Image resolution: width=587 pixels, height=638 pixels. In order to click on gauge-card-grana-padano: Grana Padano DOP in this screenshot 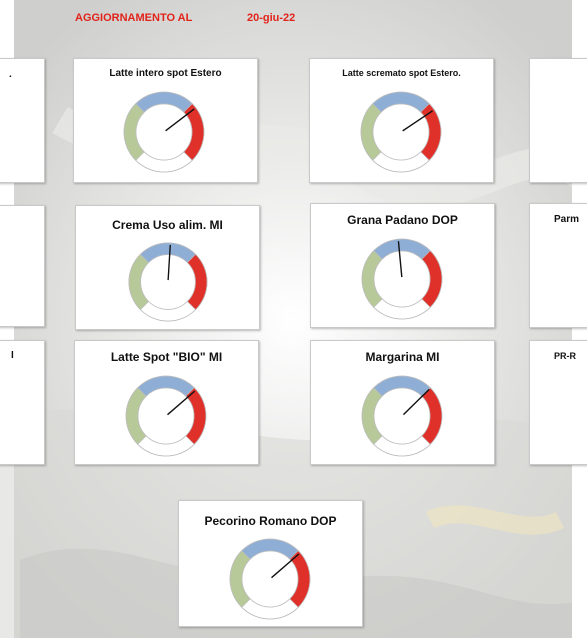, I will do `click(402, 265)`.